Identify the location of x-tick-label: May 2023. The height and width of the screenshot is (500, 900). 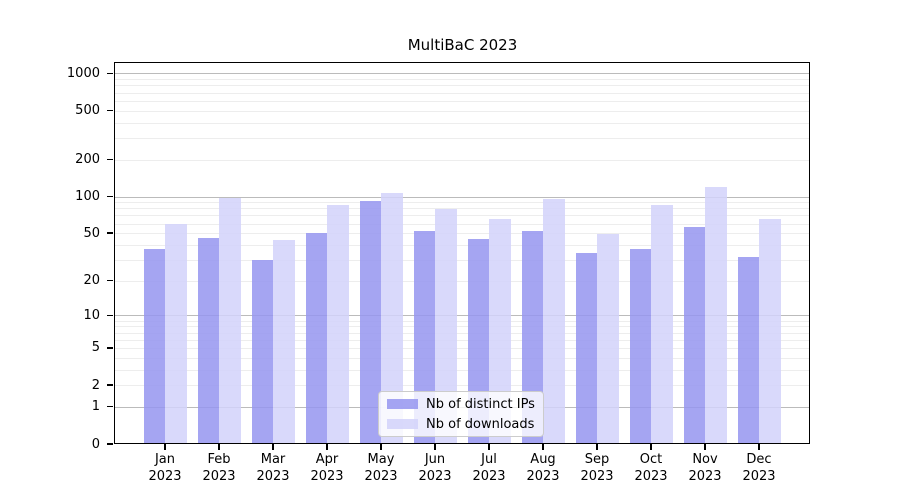
(381, 468).